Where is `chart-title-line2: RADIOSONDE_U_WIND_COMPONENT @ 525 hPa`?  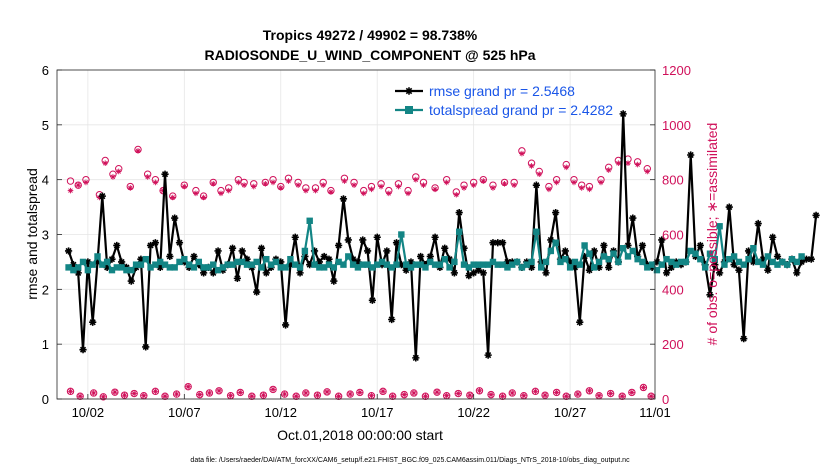 chart-title-line2: RADIOSONDE_U_WIND_COMPONENT @ 525 hPa is located at coordinates (369, 55).